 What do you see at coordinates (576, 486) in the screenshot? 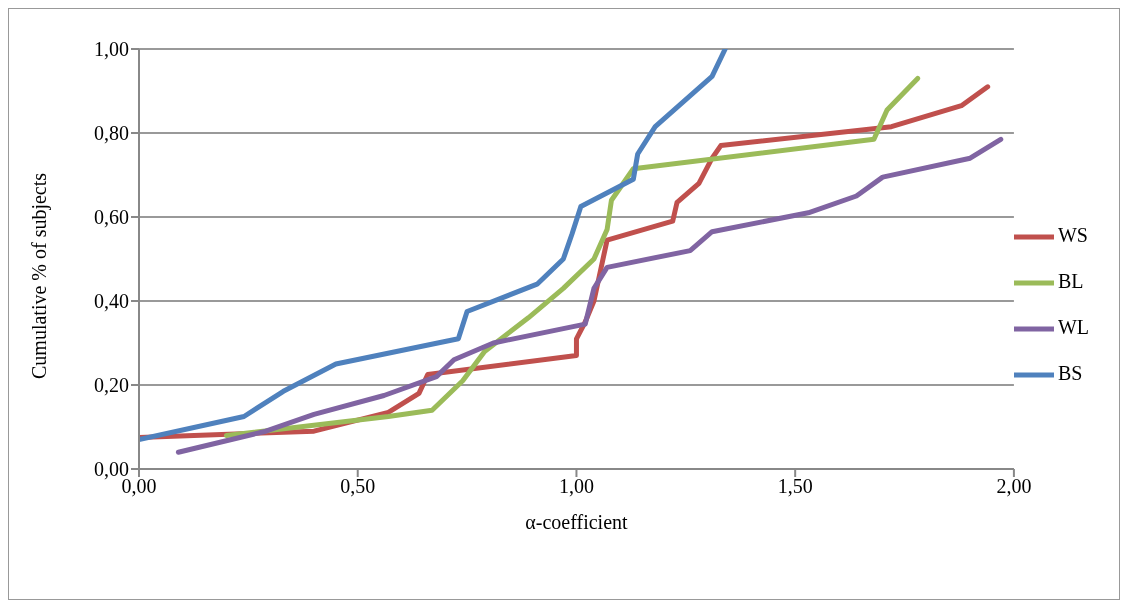
I see `x-tick-label: 1,00` at bounding box center [576, 486].